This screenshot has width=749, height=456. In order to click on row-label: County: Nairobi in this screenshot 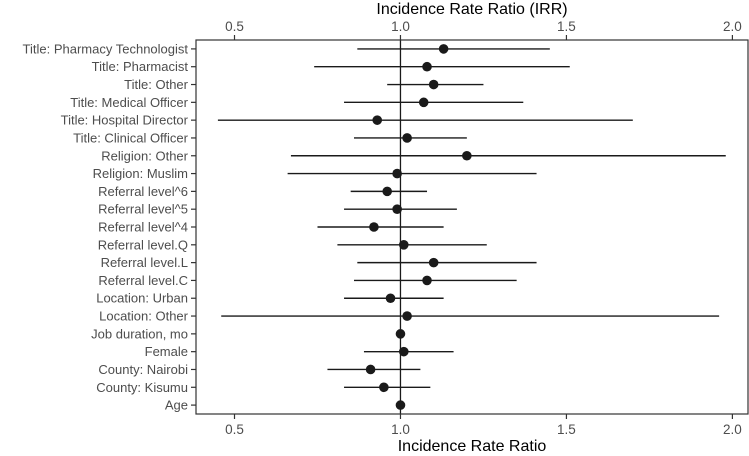, I will do `click(143, 369)`.